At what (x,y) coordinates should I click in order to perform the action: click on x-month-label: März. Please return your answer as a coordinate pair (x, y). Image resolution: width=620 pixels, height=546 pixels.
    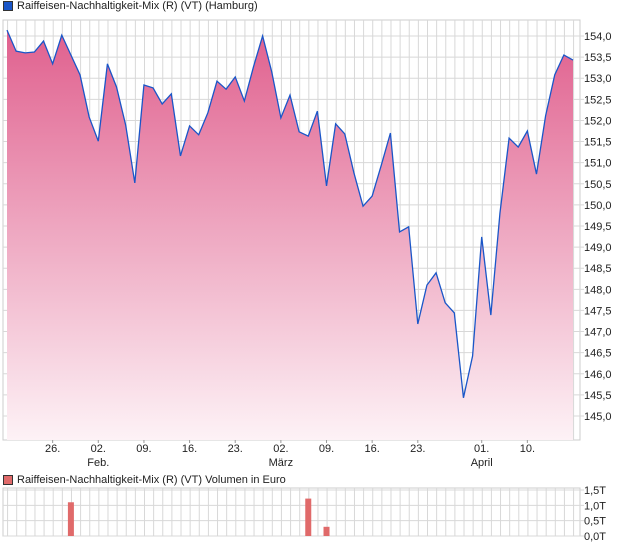
    Looking at the image, I should click on (281, 463).